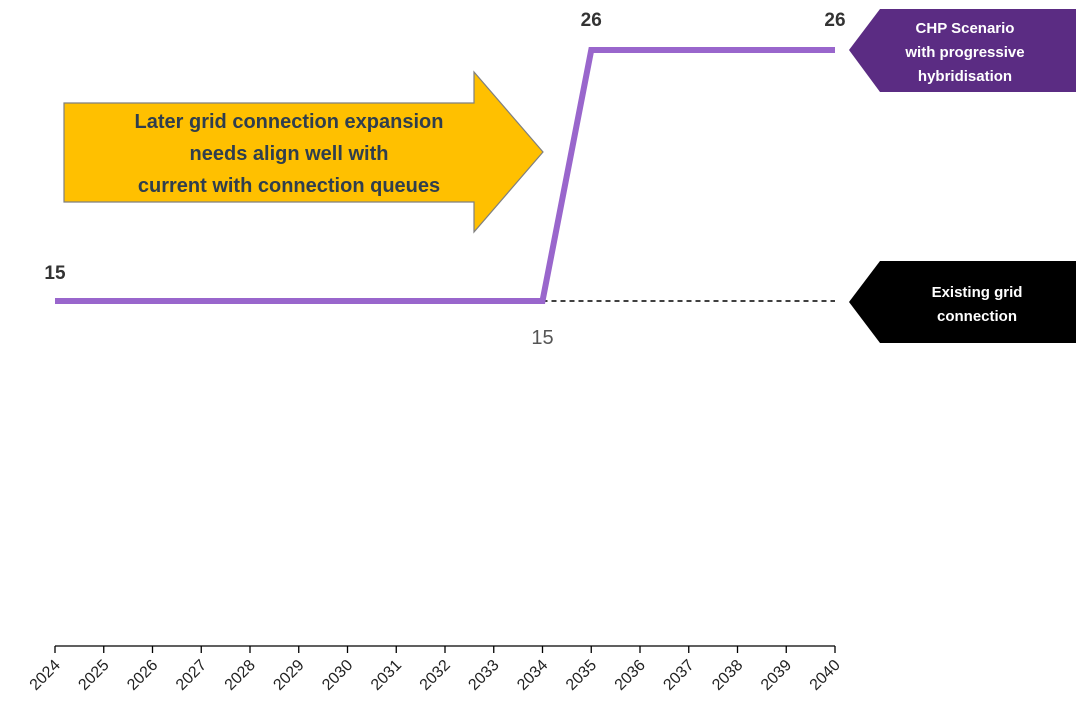  Describe the element at coordinates (191, 675) in the screenshot. I see `x-tick-label: 2027` at that location.